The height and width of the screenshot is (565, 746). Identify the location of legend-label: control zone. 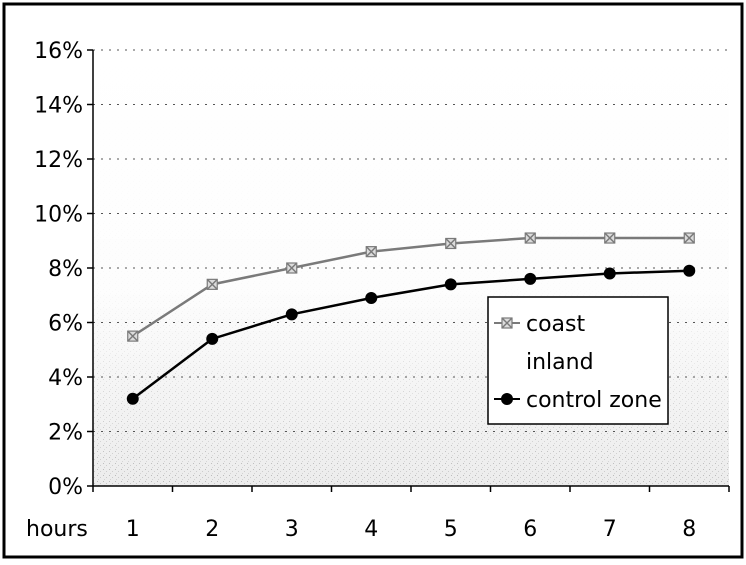
(594, 400).